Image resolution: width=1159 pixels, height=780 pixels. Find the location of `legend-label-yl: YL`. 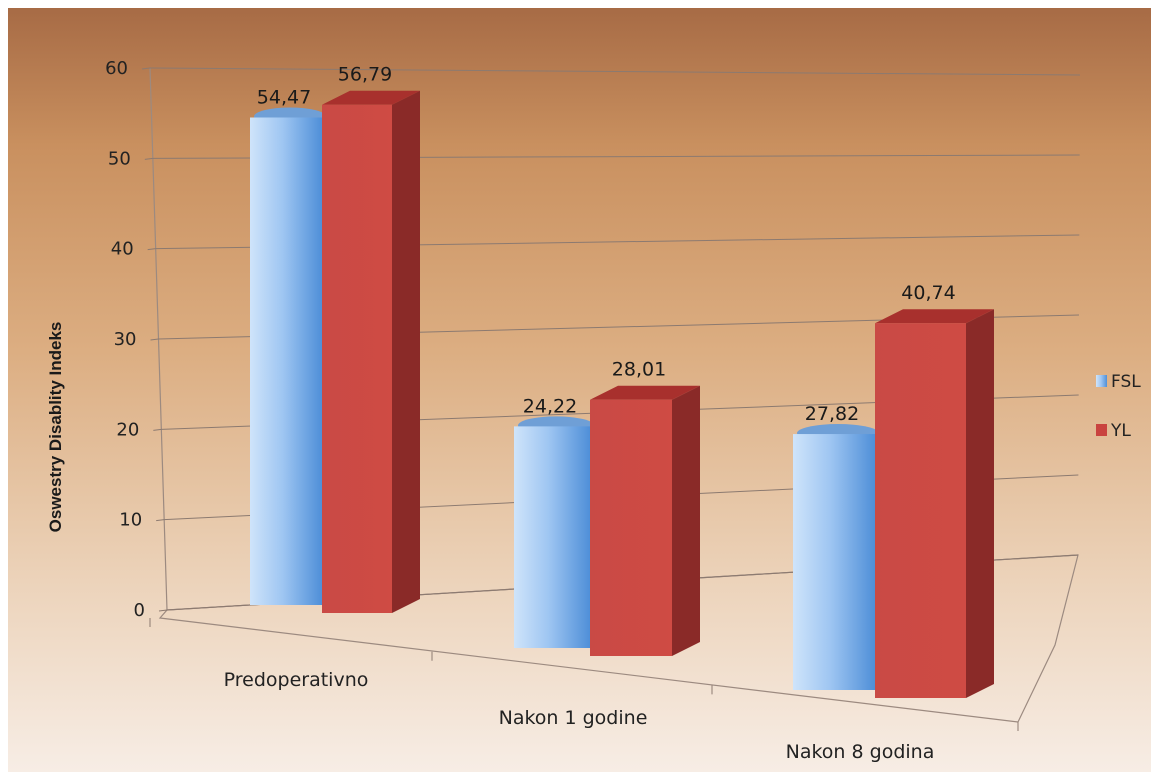

legend-label-yl: YL is located at coordinates (1120, 431).